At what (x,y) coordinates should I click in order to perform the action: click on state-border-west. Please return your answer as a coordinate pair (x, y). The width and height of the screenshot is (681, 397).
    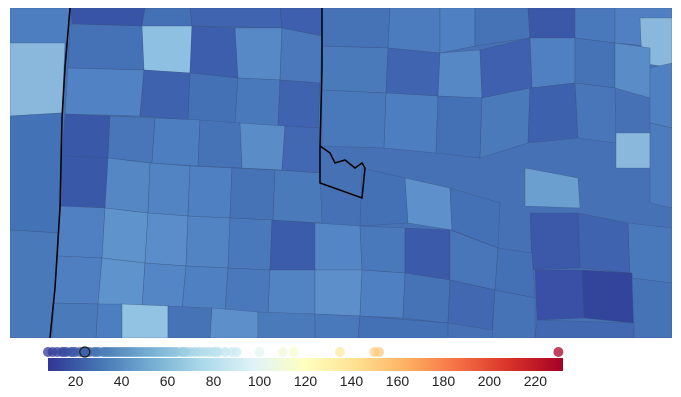
    Looking at the image, I should click on (60, 173).